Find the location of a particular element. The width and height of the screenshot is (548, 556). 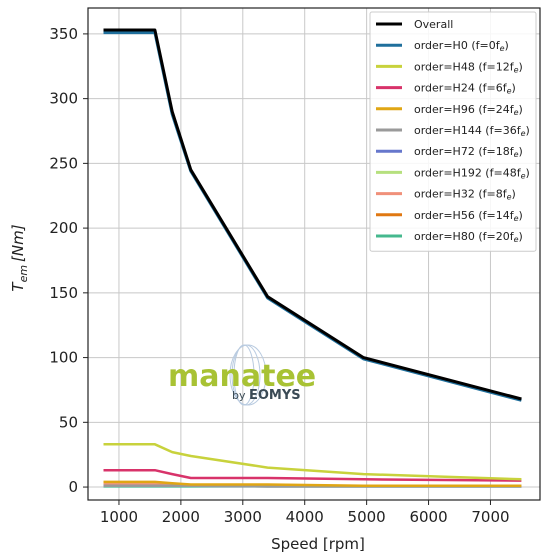

legend-entry: order=H80 (f=20fe) is located at coordinates (468, 237).